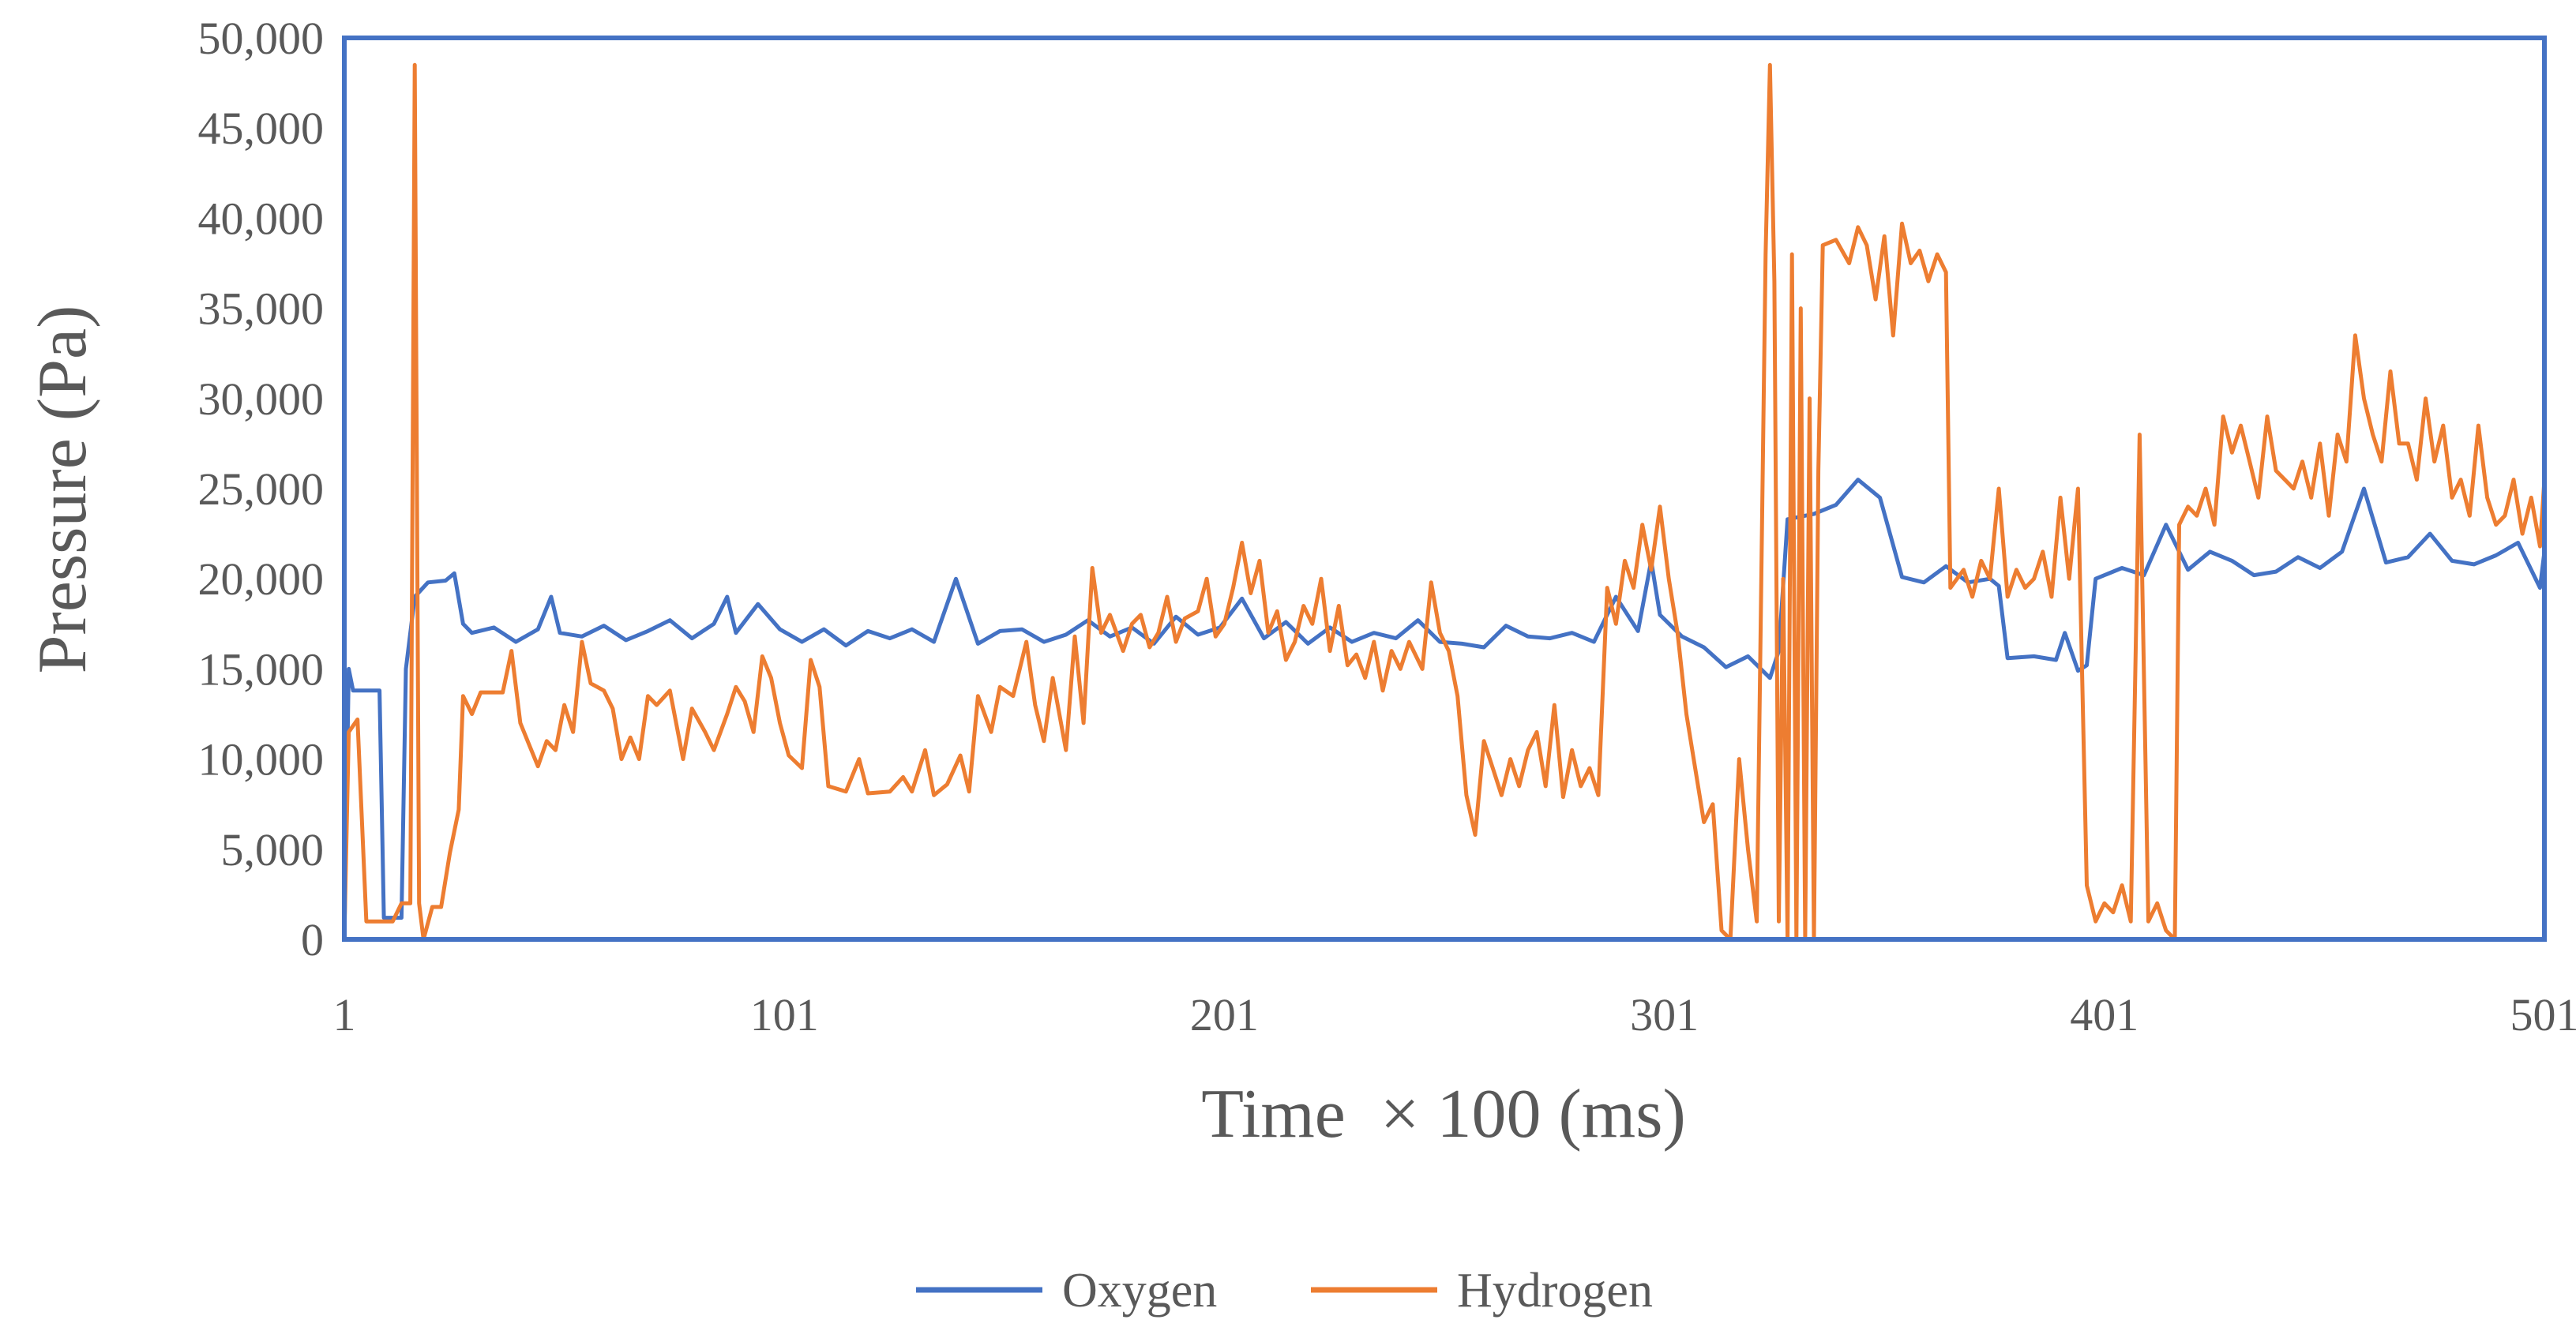  I want to click on y-tick-label: 45,000, so click(261, 129).